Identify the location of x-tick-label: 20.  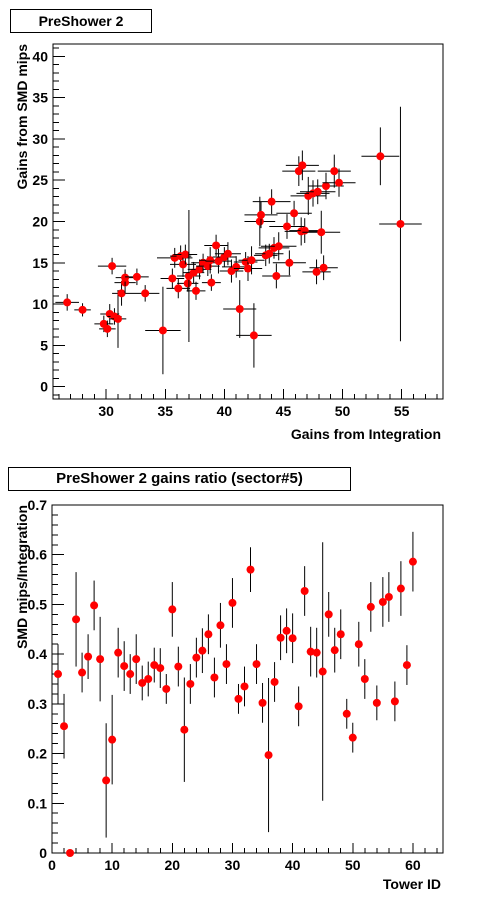
(173, 865).